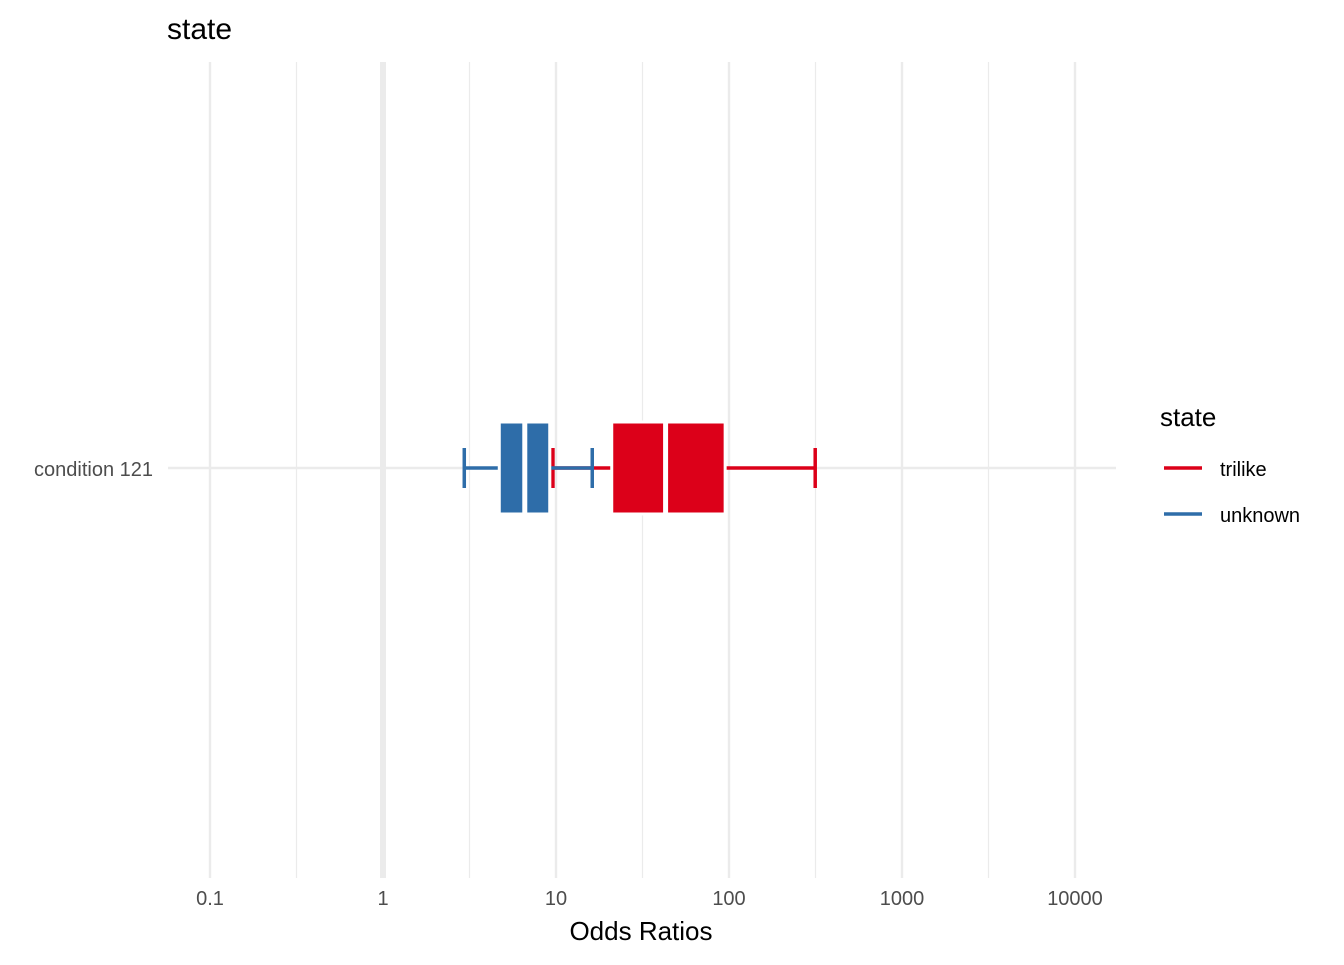  Describe the element at coordinates (382, 899) in the screenshot. I see `x-tick-label: 1` at that location.